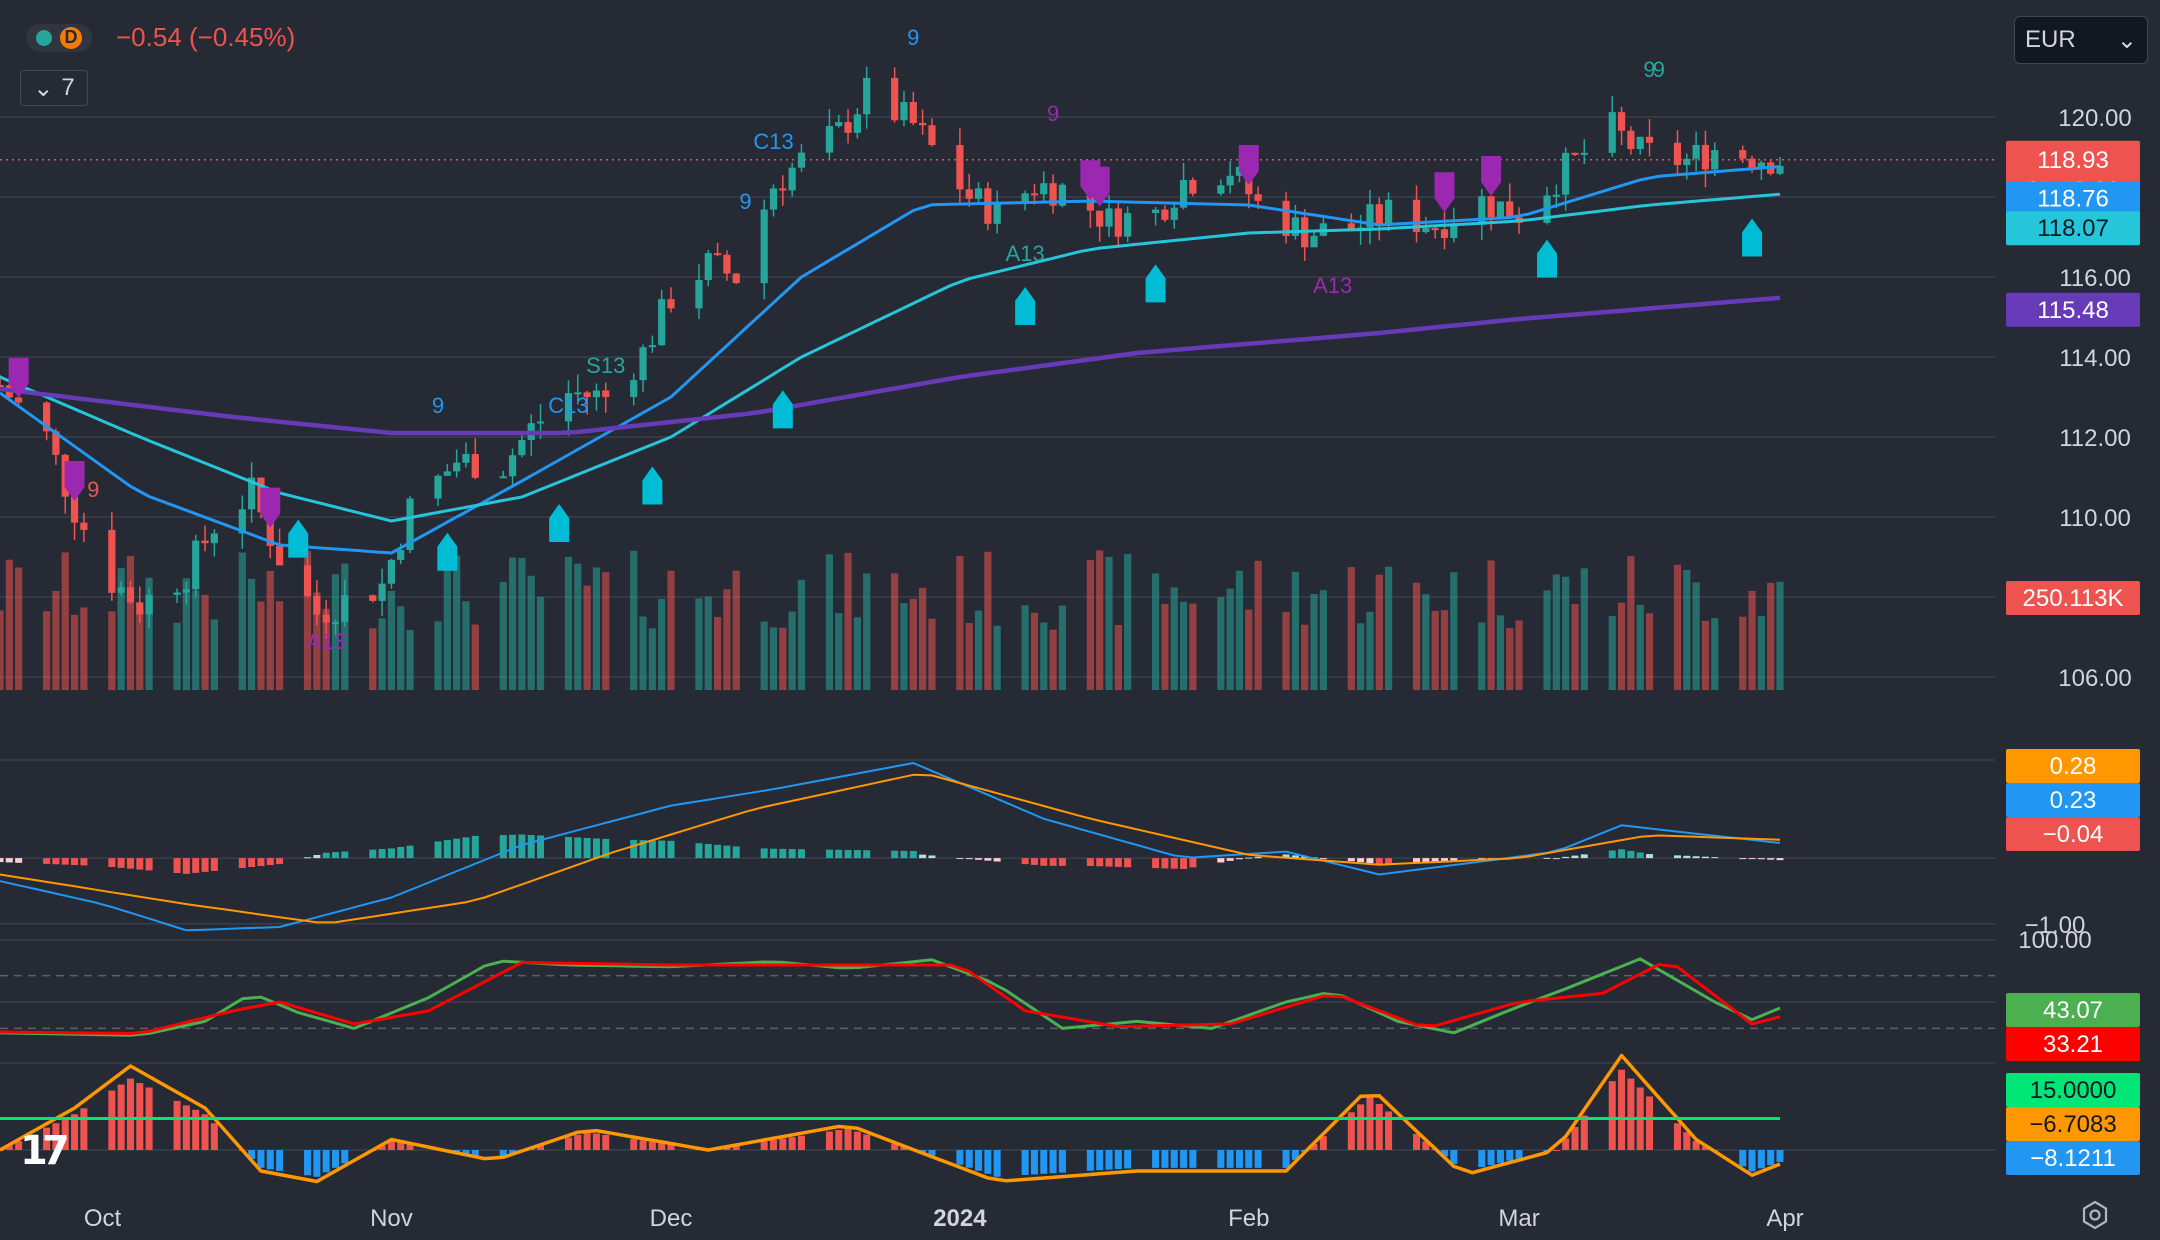  What do you see at coordinates (2073, 766) in the screenshot?
I see `signal-value-label: 0.28` at bounding box center [2073, 766].